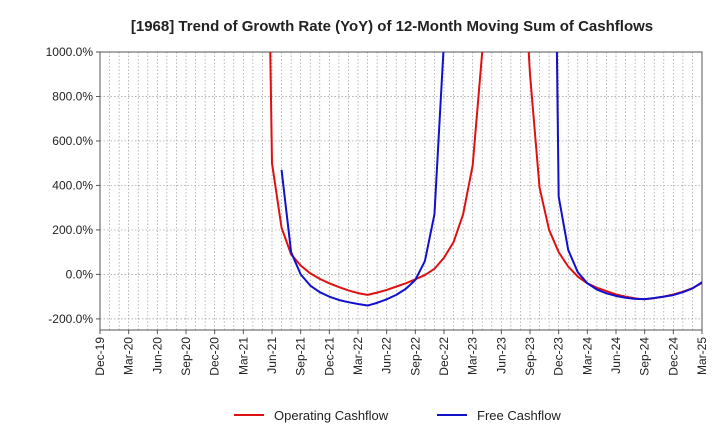  I want to click on x-tick-label: Jun-20, so click(157, 355).